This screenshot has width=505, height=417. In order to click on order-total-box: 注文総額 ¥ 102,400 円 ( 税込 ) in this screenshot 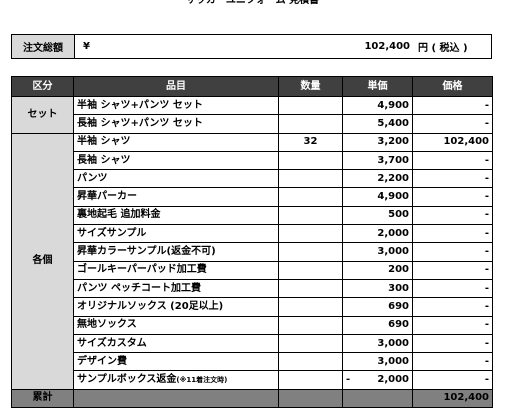, I will do `click(251, 46)`.